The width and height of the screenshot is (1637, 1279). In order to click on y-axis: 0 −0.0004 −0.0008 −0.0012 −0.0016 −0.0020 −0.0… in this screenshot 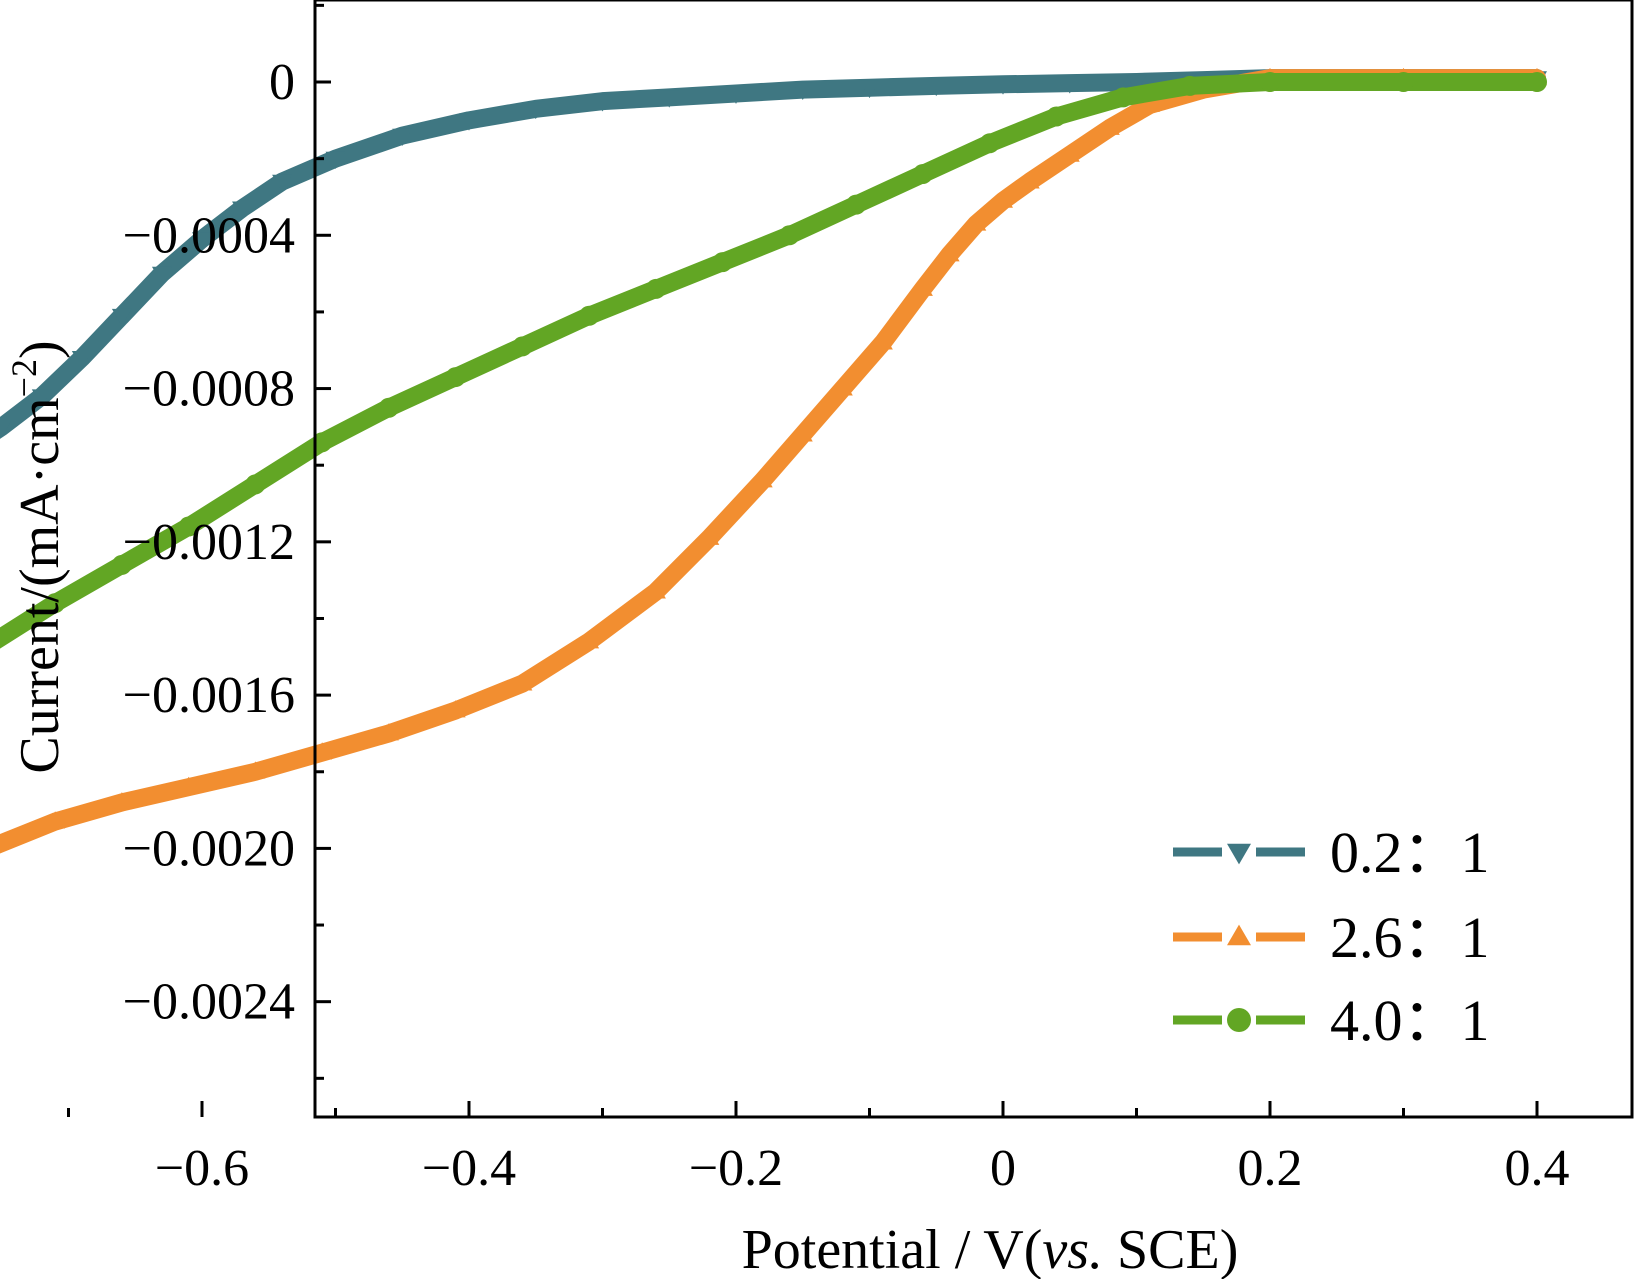, I will do `click(227, 541)`.